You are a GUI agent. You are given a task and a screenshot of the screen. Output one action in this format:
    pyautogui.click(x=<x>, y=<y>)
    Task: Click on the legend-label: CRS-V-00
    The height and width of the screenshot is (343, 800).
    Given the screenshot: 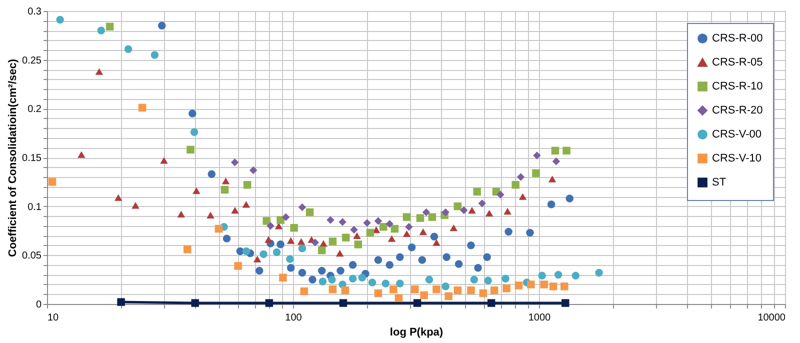 What is the action you would take?
    pyautogui.click(x=737, y=134)
    